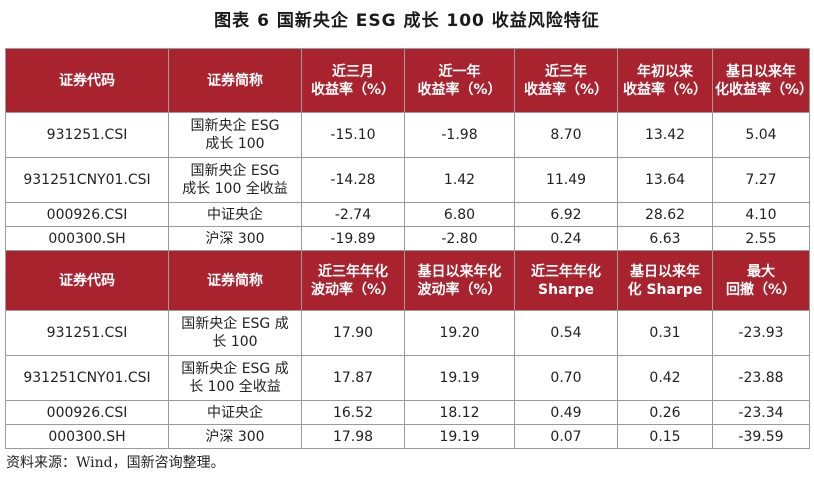 This screenshot has width=814, height=477. Describe the element at coordinates (665, 436) in the screenshot. I see `table-cell: 0.15` at that location.